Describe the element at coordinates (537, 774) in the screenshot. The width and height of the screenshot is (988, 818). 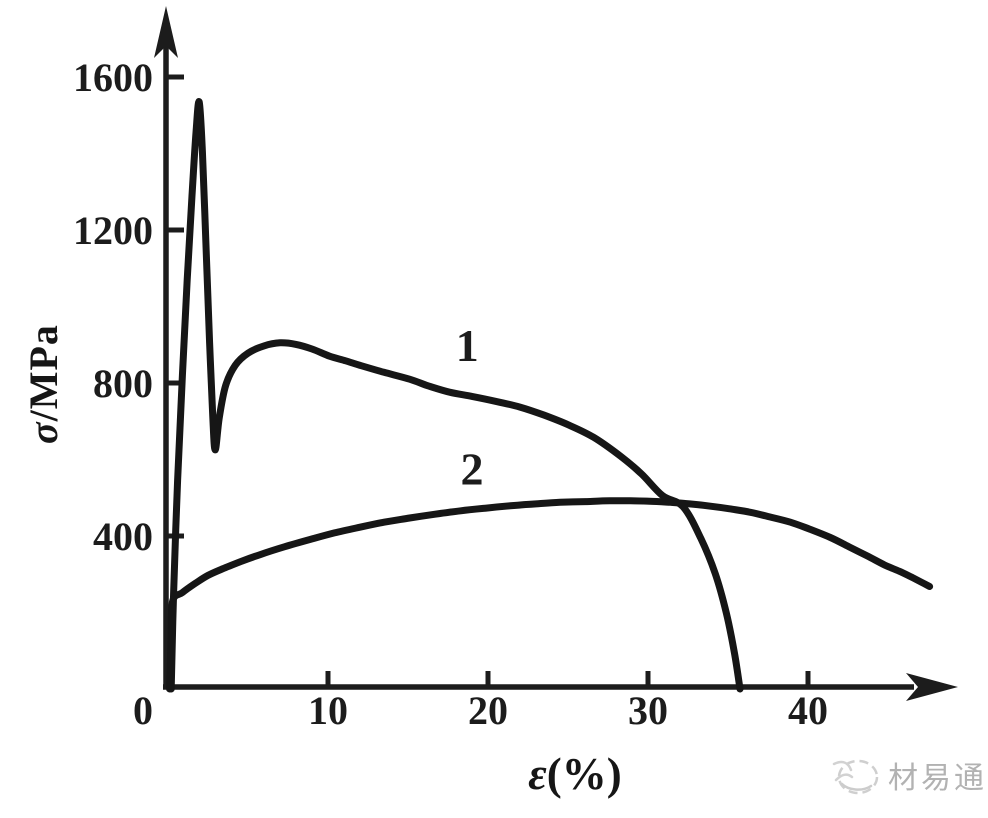
I see `epsilon-symbol: ε` at that location.